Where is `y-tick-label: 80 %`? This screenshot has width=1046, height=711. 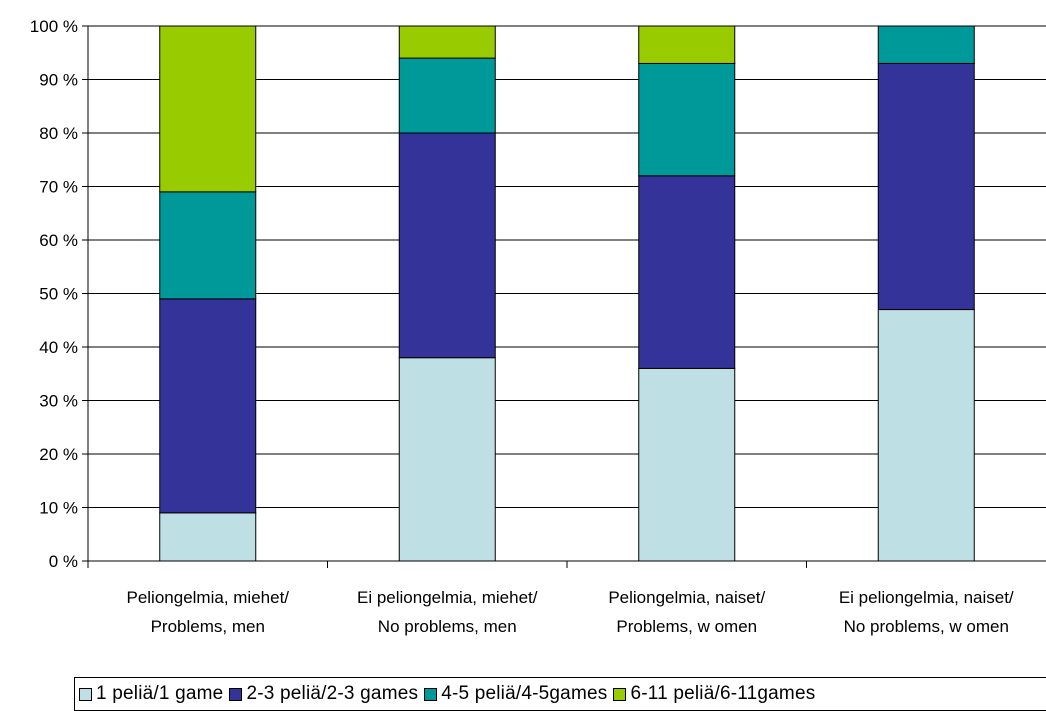
y-tick-label: 80 % is located at coordinates (58, 133).